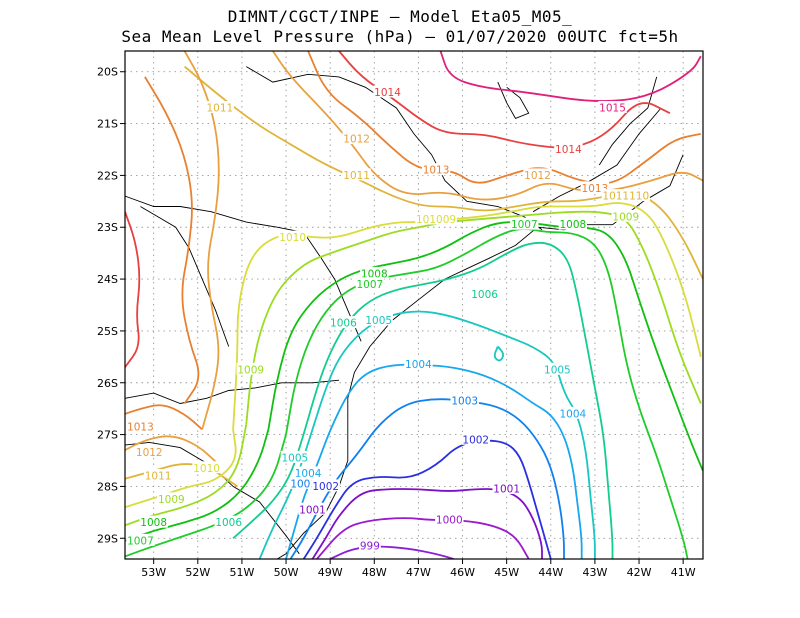  What do you see at coordinates (107, 486) in the screenshot?
I see `lat-tick-label: 28S` at bounding box center [107, 486].